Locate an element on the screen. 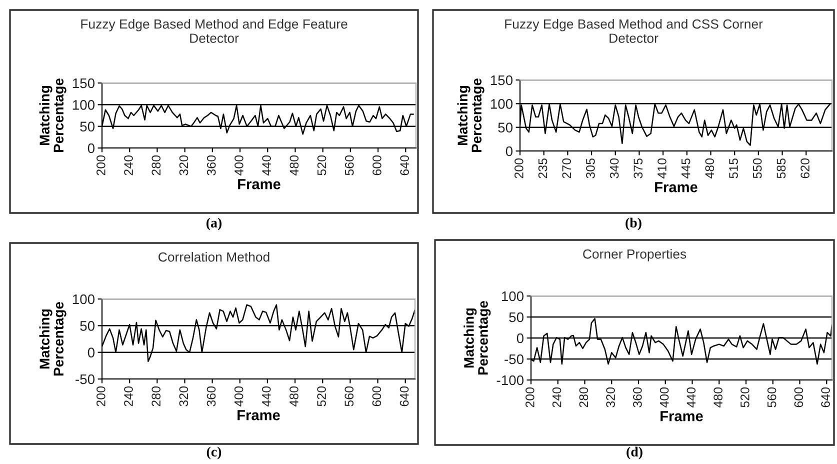 This screenshot has height=464, width=837. x-tick-label: 445 is located at coordinates (686, 168).